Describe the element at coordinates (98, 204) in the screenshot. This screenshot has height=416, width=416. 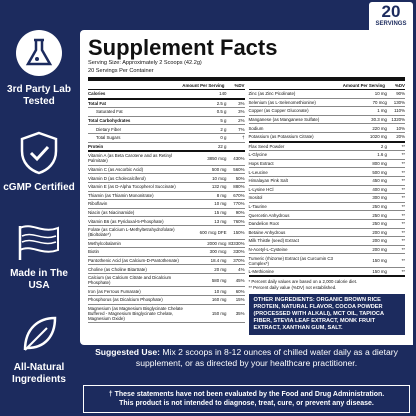
I see `nutrient-name: Riboflavin` at that location.